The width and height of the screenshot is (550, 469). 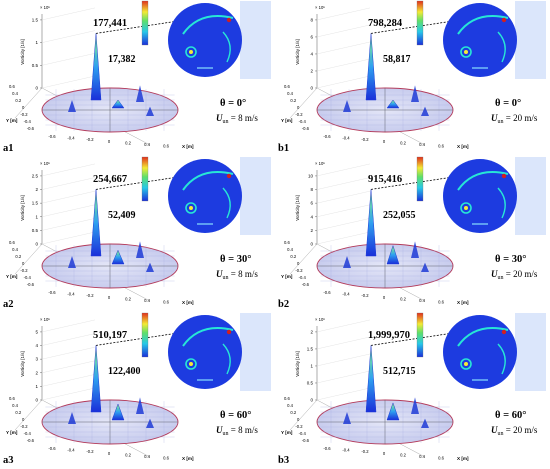 I want to click on angle-label: θ = 0°, so click(x=508, y=103).